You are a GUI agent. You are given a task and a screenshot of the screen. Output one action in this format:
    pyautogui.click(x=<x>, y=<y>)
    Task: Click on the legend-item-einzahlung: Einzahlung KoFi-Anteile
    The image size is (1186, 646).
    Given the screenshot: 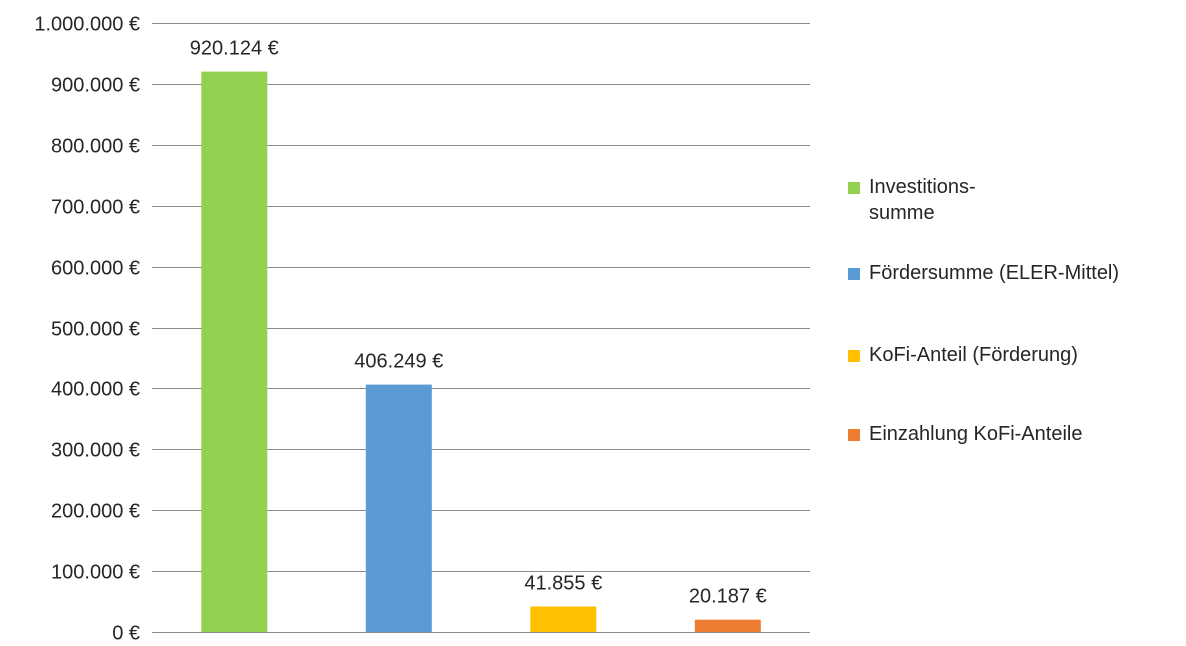 What is the action you would take?
    pyautogui.click(x=965, y=434)
    